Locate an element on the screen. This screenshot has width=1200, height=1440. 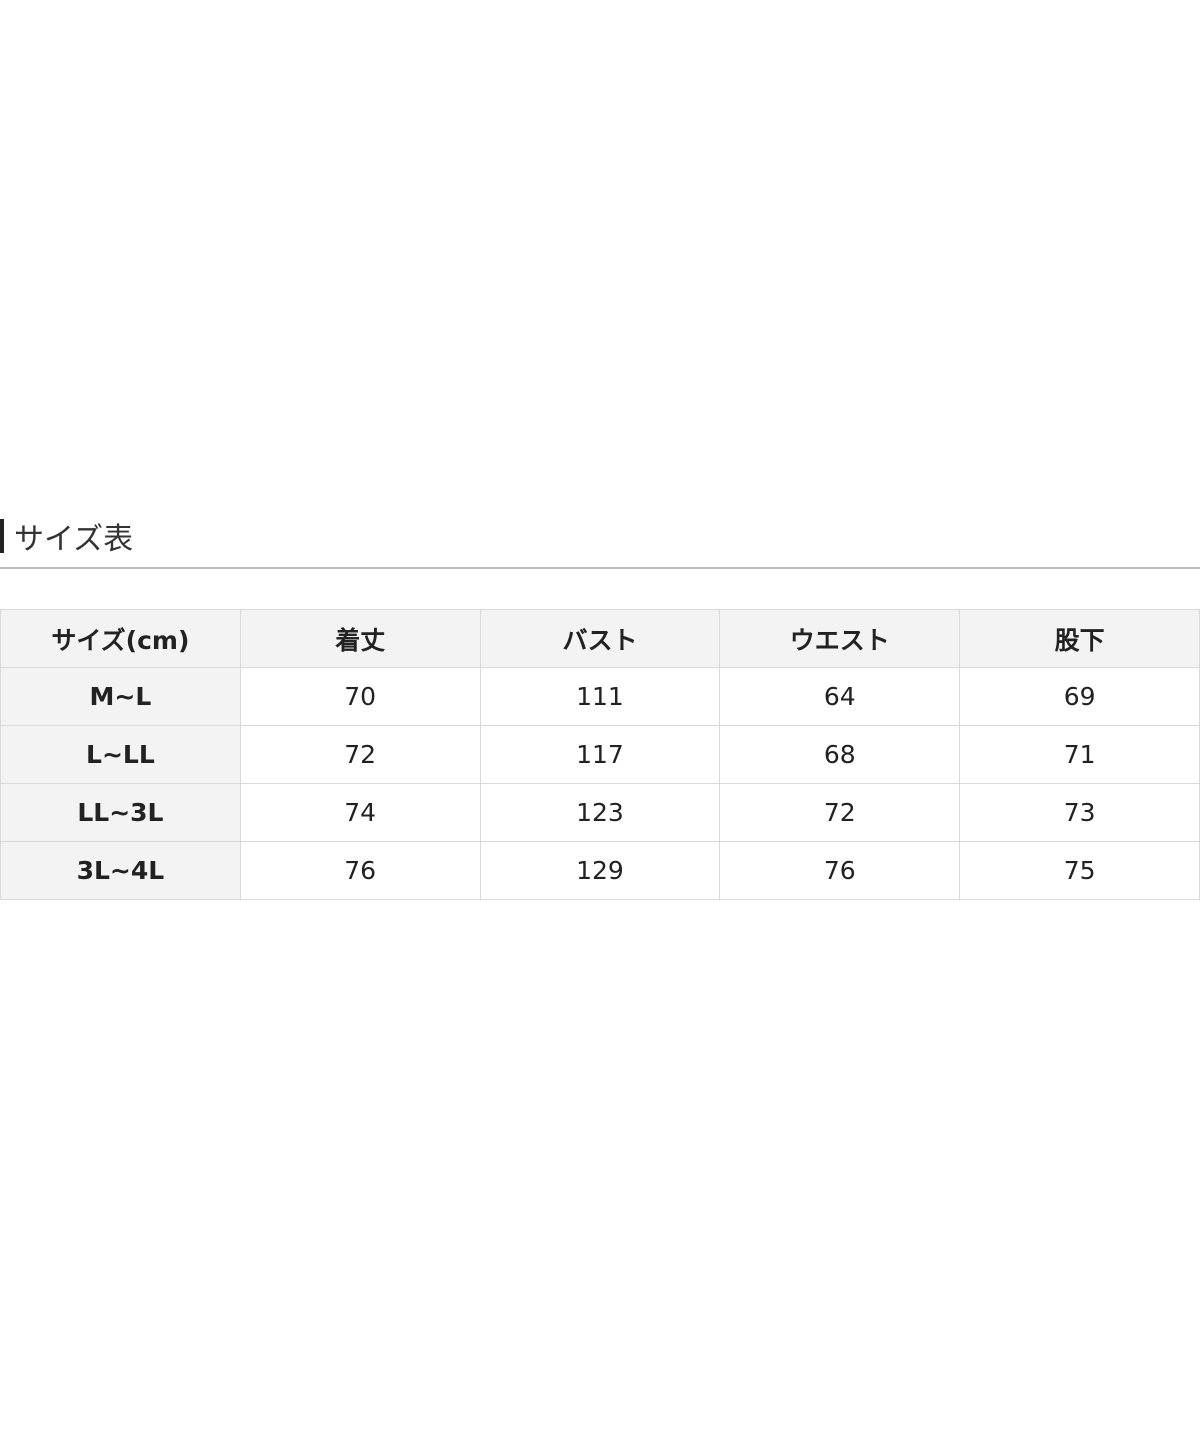
table-row: M~L 70 111 64 69 is located at coordinates (600, 696).